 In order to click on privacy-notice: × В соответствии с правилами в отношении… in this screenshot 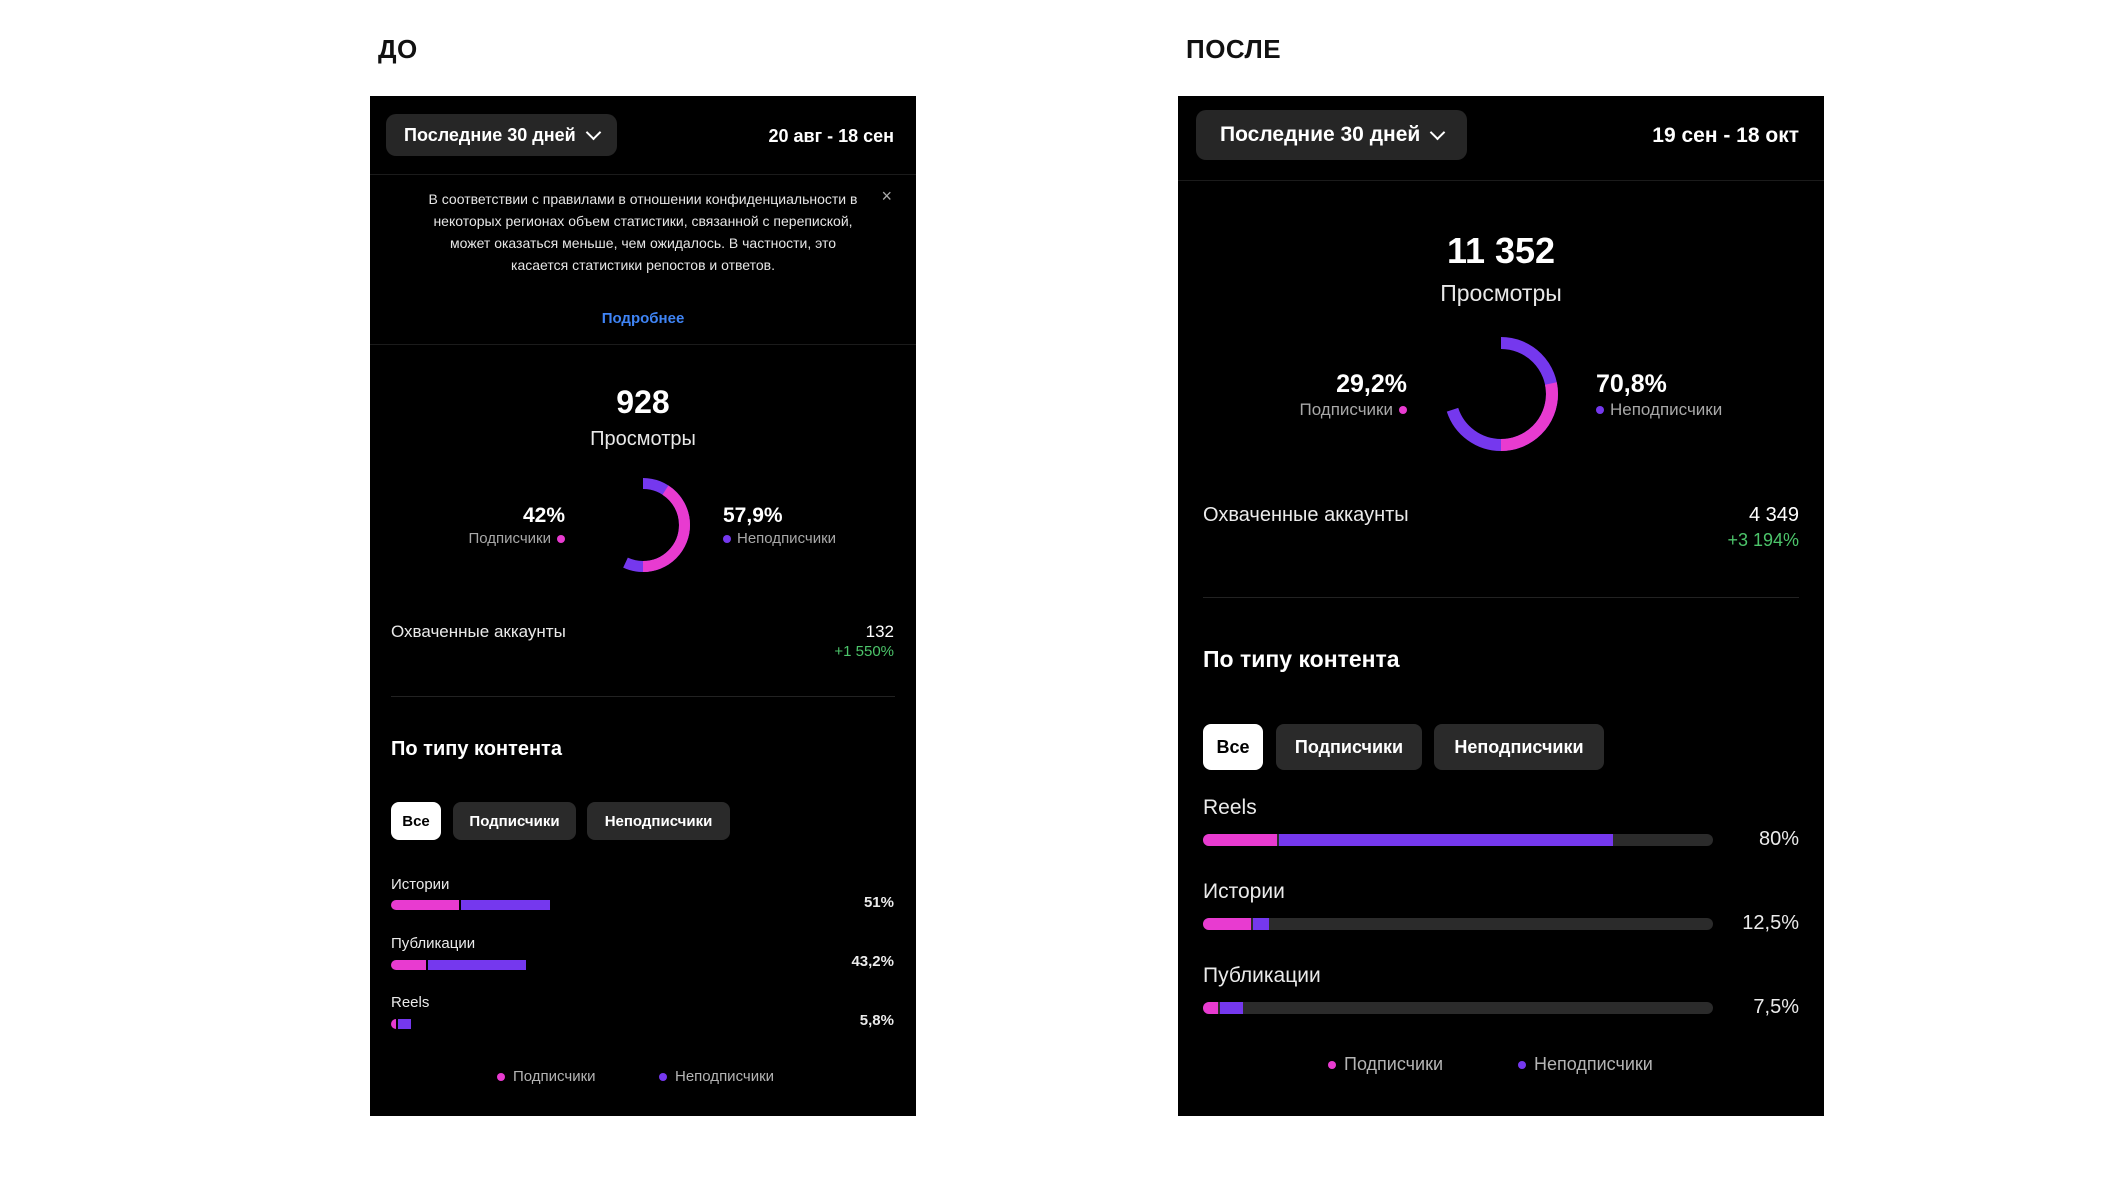, I will do `click(643, 259)`.